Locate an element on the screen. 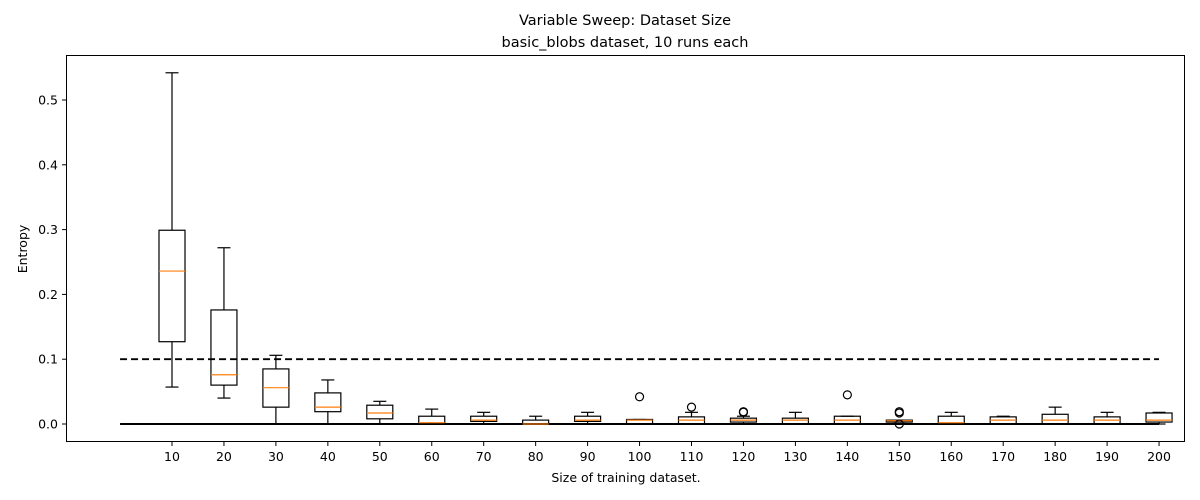 This screenshot has height=500, width=1200. x-tick-label: 10 is located at coordinates (172, 456).